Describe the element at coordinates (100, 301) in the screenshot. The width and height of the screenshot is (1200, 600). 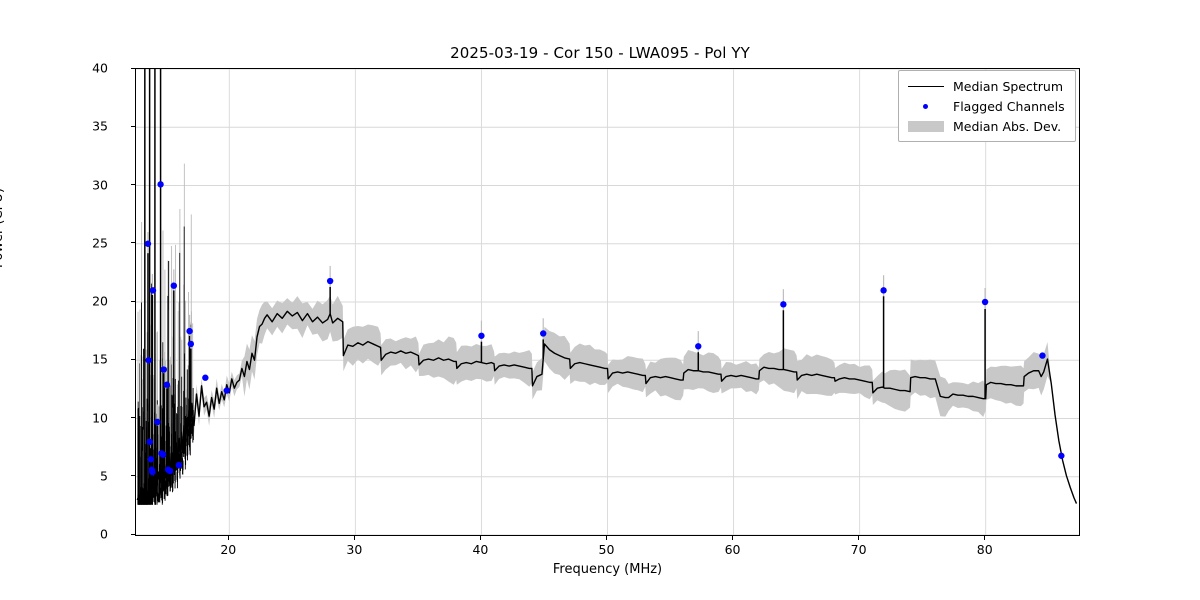
I see `y-tick-label: 20` at that location.